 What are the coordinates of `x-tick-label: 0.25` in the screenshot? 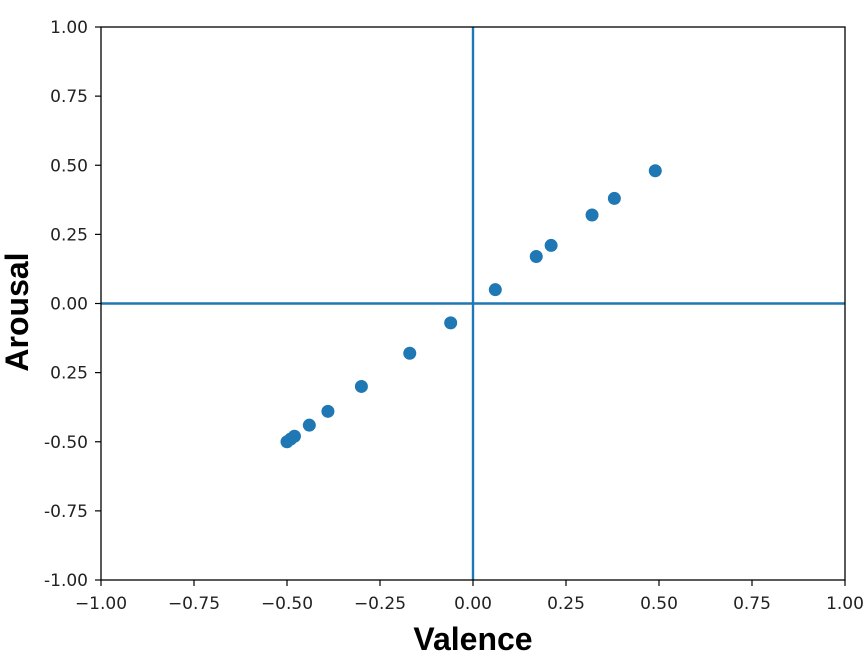 It's located at (566, 604).